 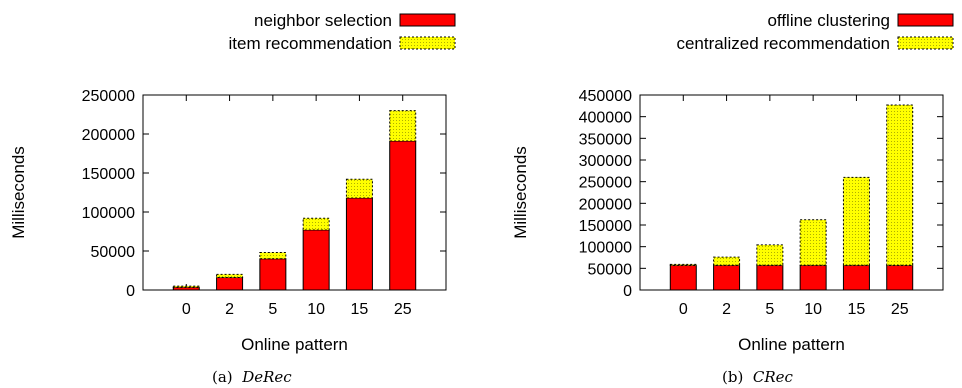 What do you see at coordinates (310, 43) in the screenshot?
I see `legend-label-item-recommendation: item recommendation` at bounding box center [310, 43].